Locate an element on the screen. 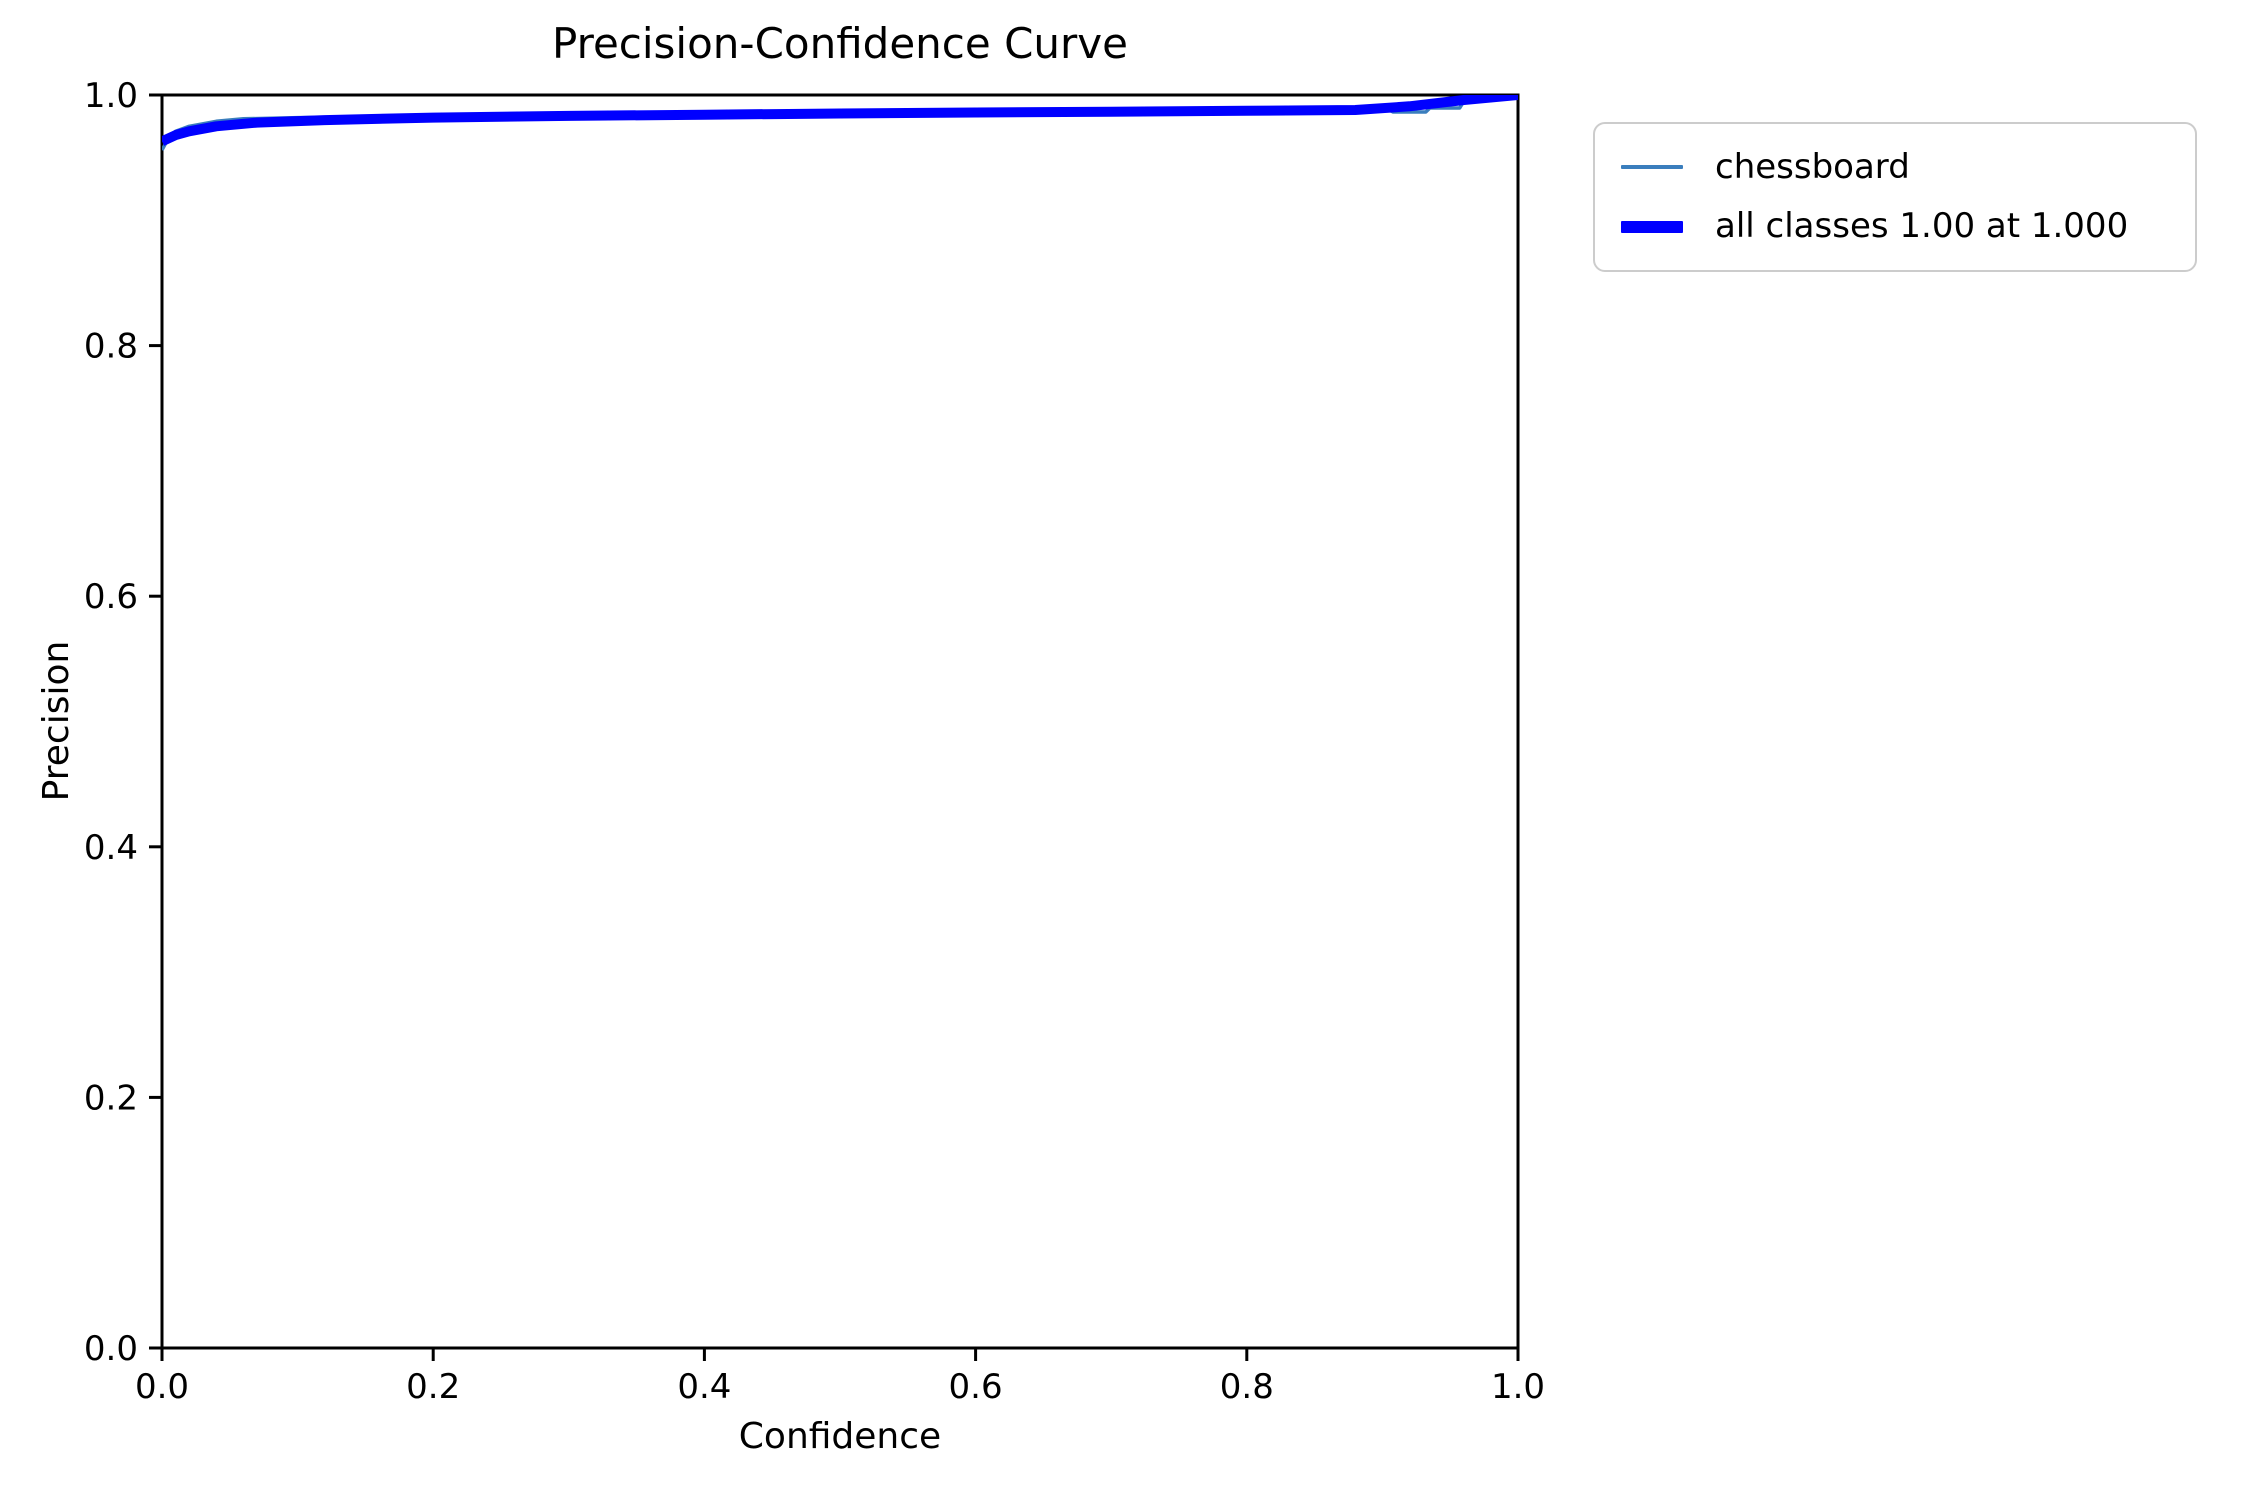  x-tick-label: 0.0 is located at coordinates (162, 1387).